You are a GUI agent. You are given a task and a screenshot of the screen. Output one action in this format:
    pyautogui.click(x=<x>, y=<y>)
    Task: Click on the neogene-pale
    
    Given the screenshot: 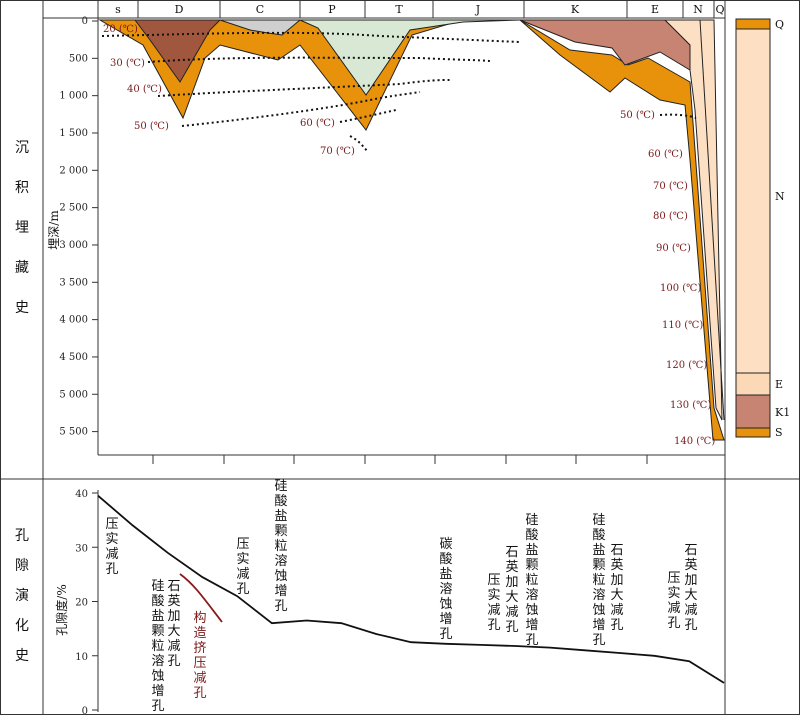 What is the action you would take?
    pyautogui.click(x=693, y=220)
    